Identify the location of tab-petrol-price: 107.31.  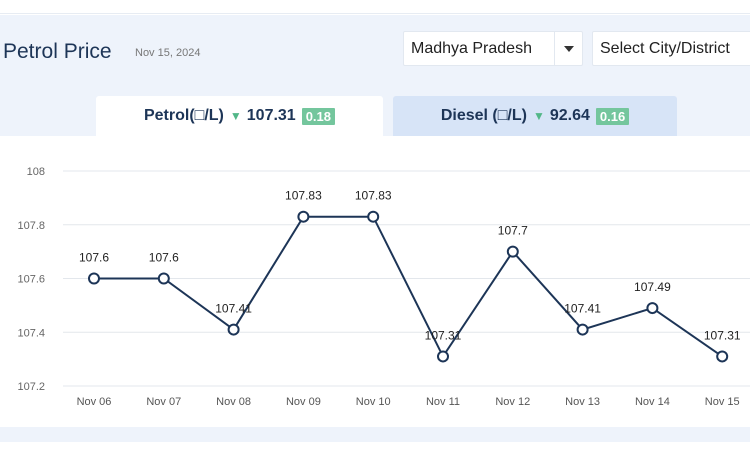
(271, 115).